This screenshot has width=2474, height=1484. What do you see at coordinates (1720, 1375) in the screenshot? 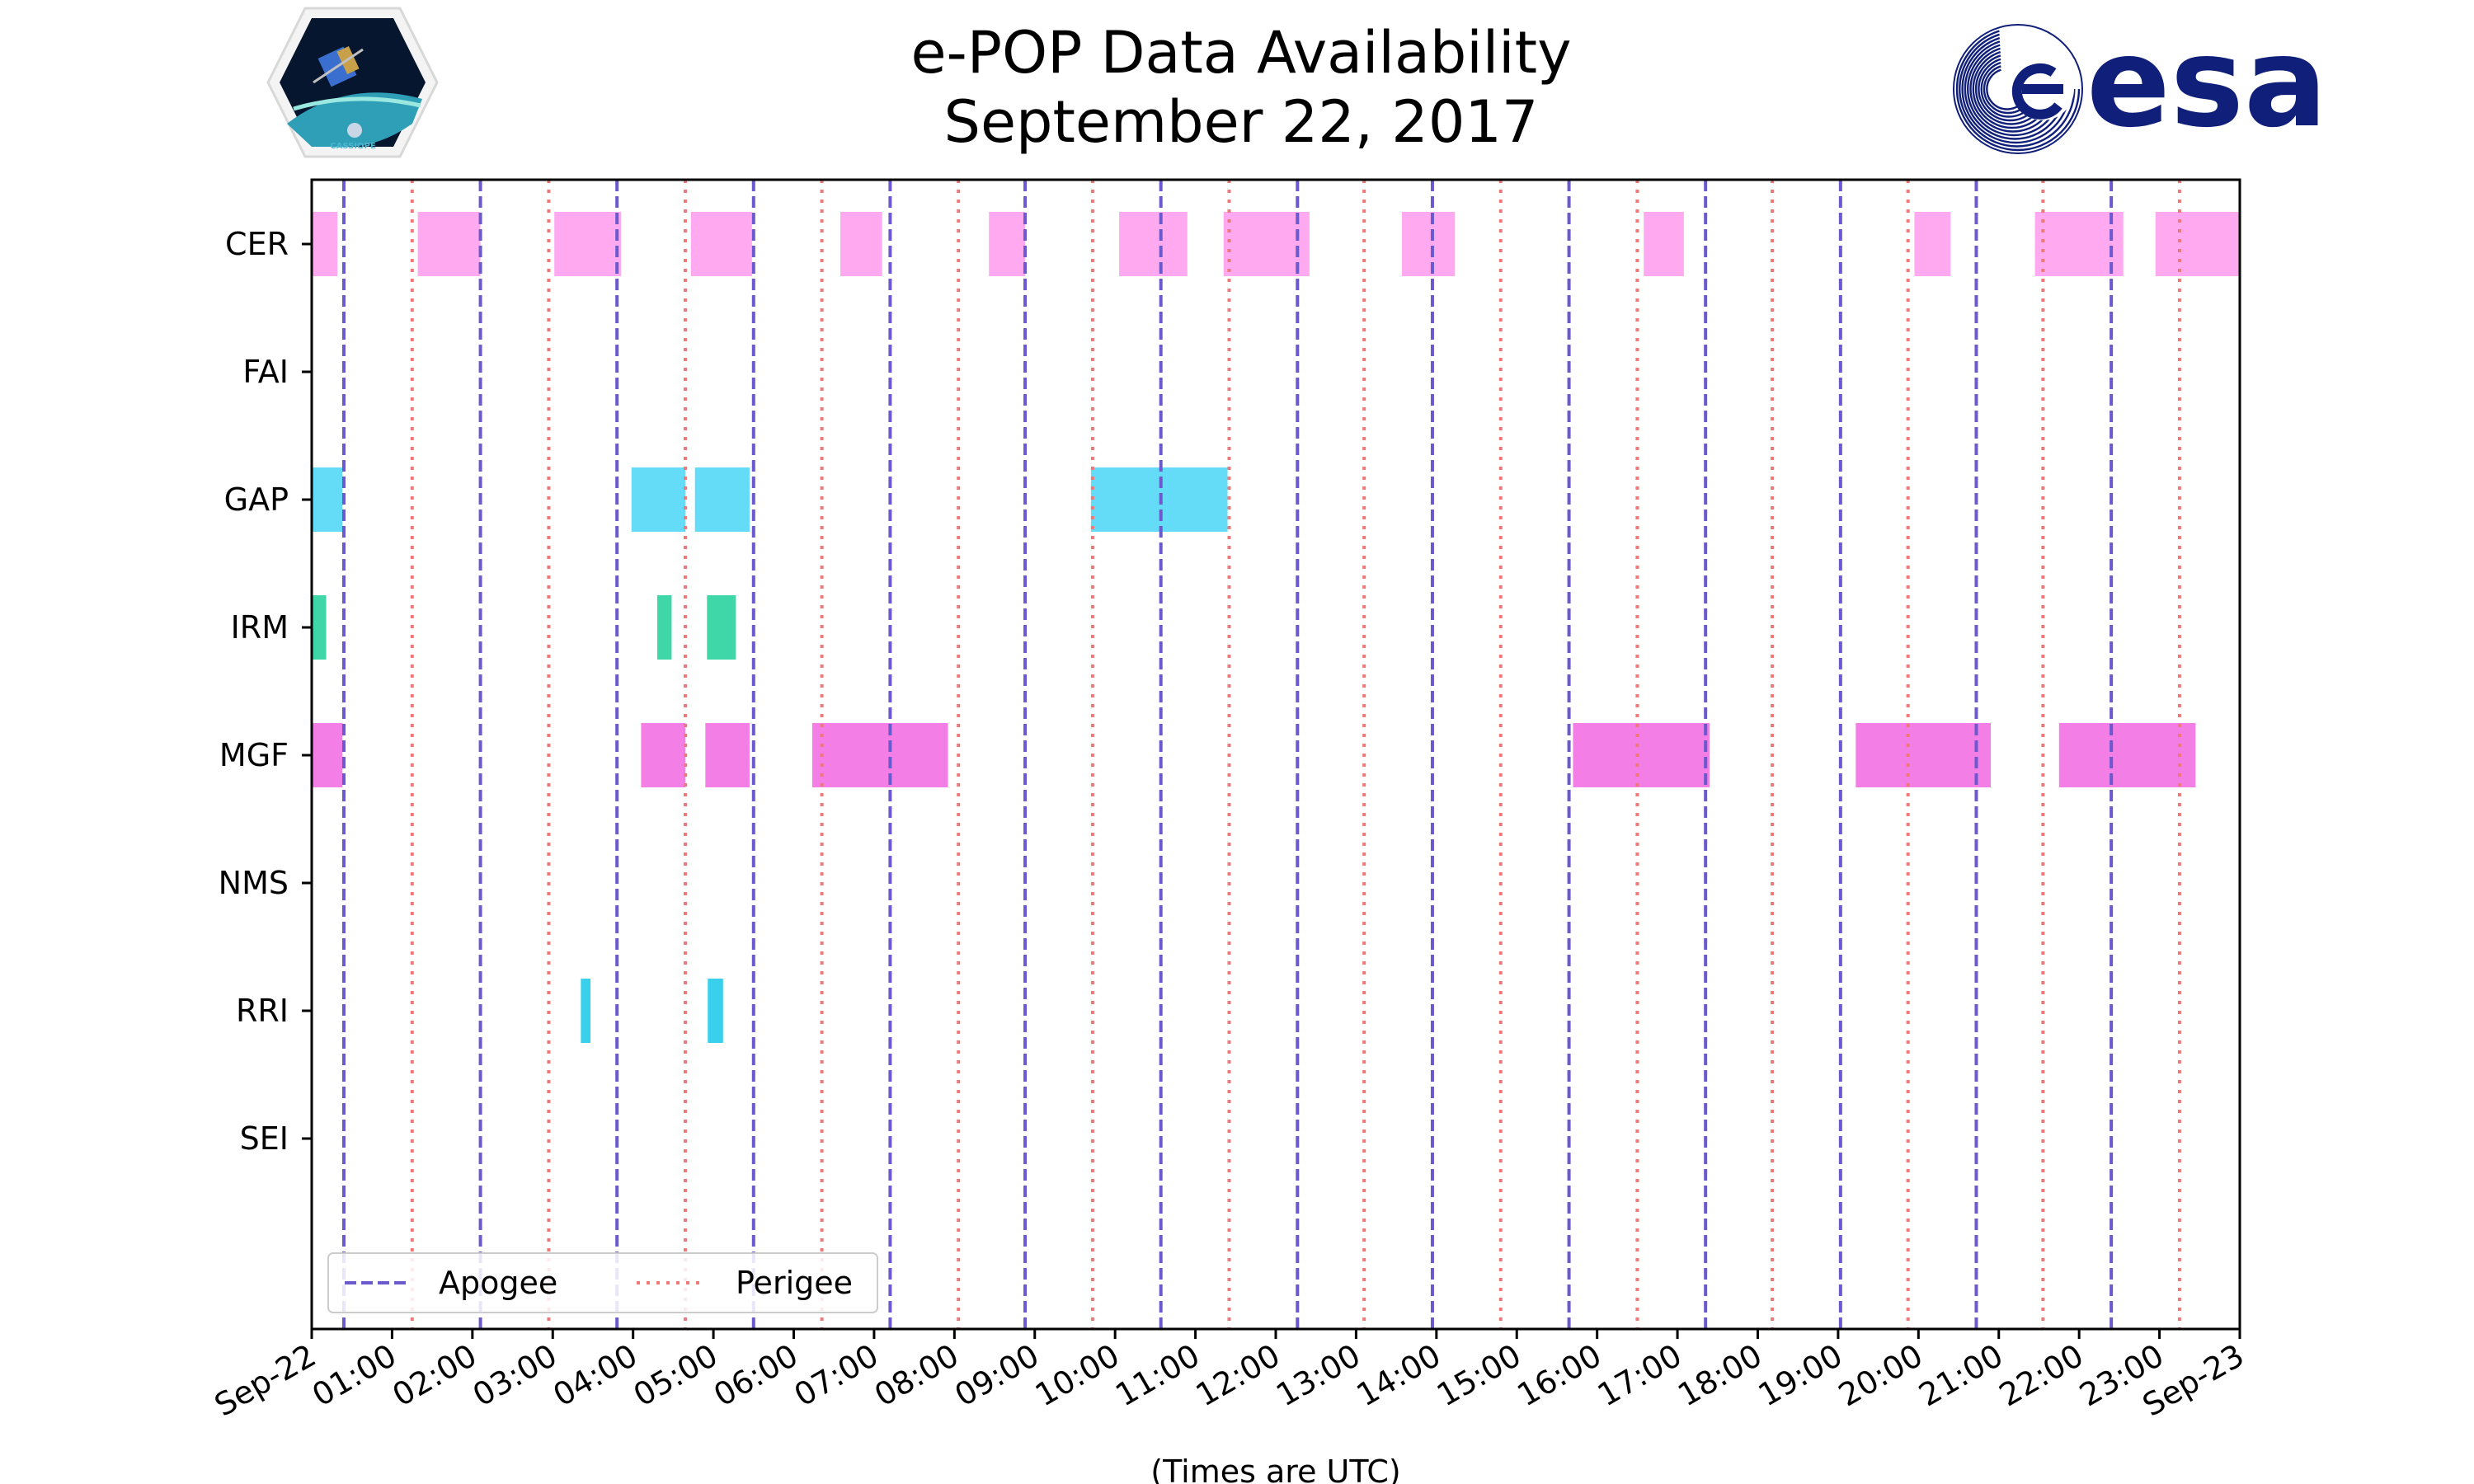
I see `x-tick-label: 18:00` at bounding box center [1720, 1375].